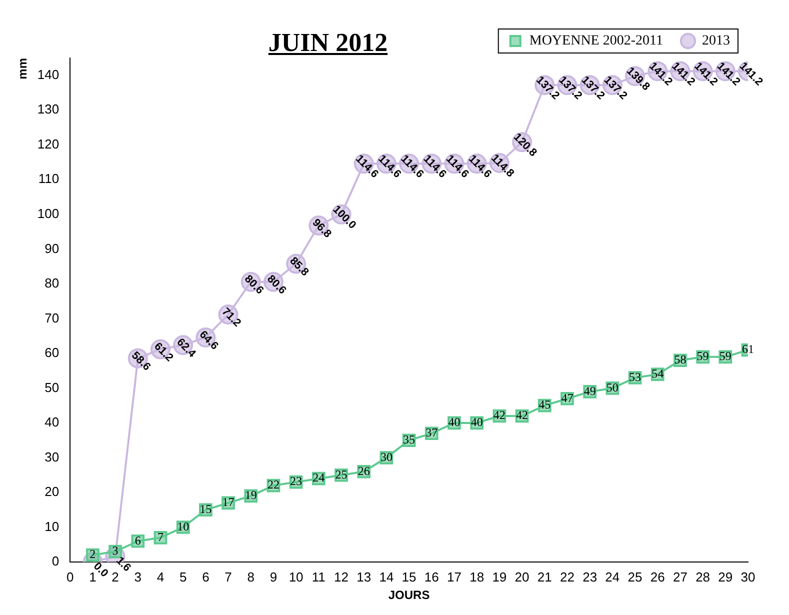  What do you see at coordinates (52, 422) in the screenshot?
I see `y-tick-label: 40` at bounding box center [52, 422].